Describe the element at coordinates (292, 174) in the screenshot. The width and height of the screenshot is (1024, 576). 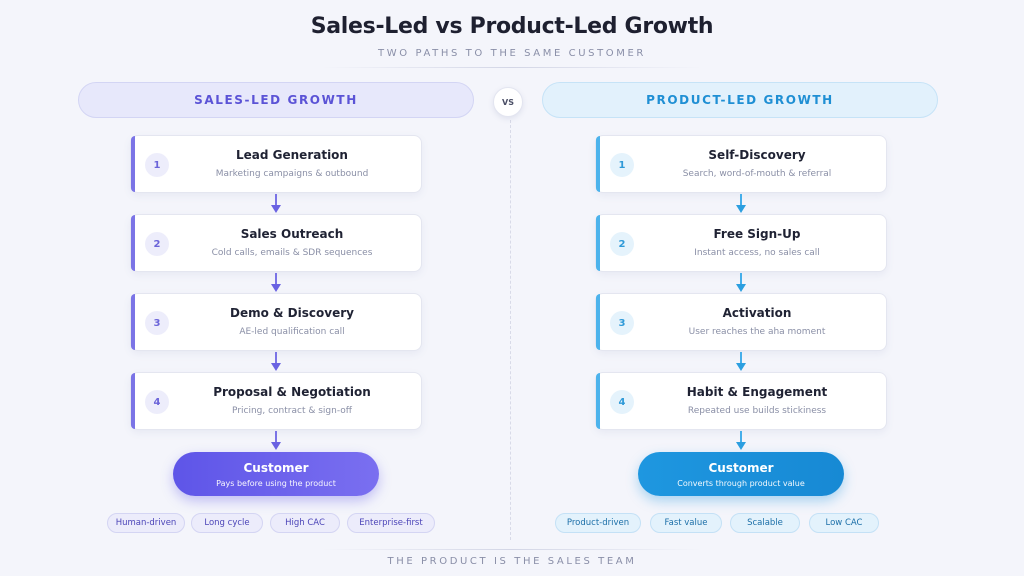
I see `step-description: Marketing campaigns & outbound` at that location.